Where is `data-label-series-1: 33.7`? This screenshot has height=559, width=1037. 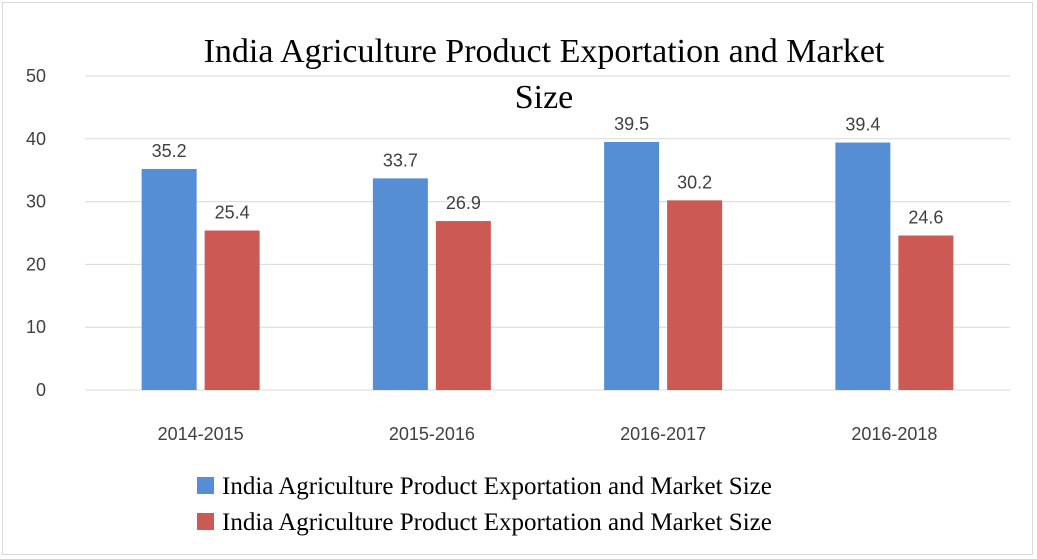
data-label-series-1: 33.7 is located at coordinates (400, 160).